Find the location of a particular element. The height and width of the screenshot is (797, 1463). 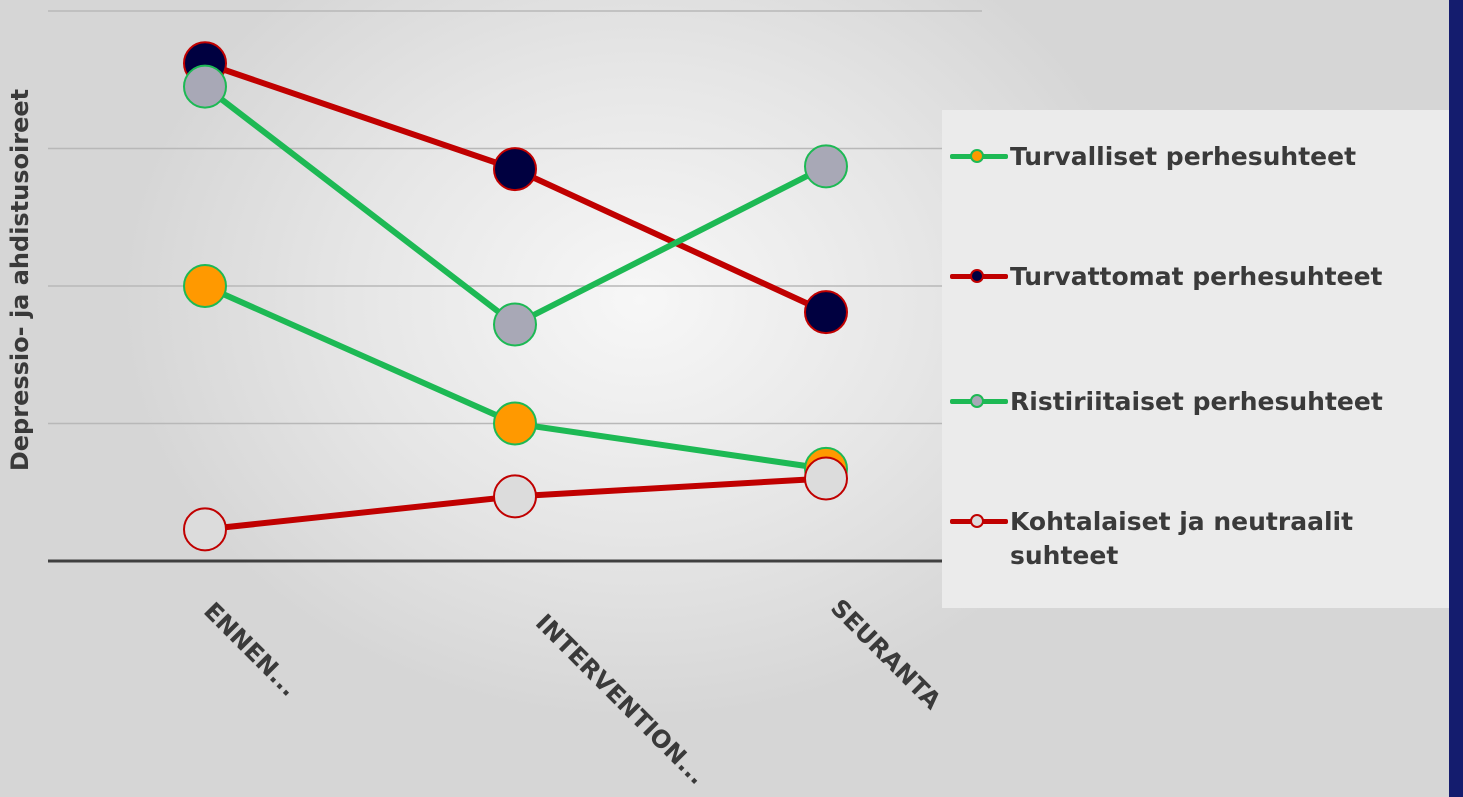

y-axis-label: Depressio- ja ahdistusoireet is located at coordinates (20, 280).